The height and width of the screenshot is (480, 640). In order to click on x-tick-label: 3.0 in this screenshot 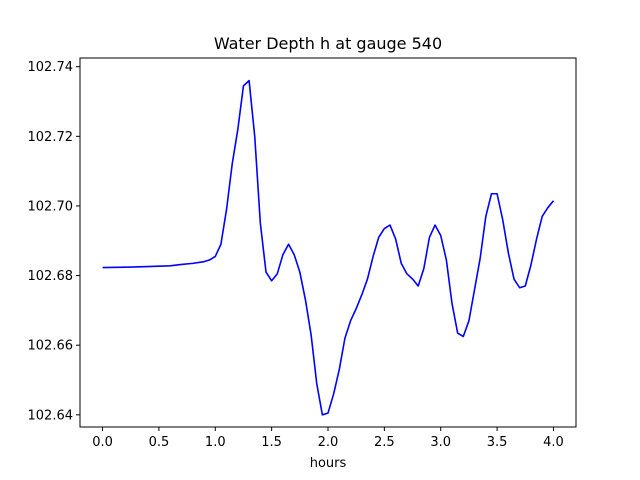, I will do `click(440, 442)`.